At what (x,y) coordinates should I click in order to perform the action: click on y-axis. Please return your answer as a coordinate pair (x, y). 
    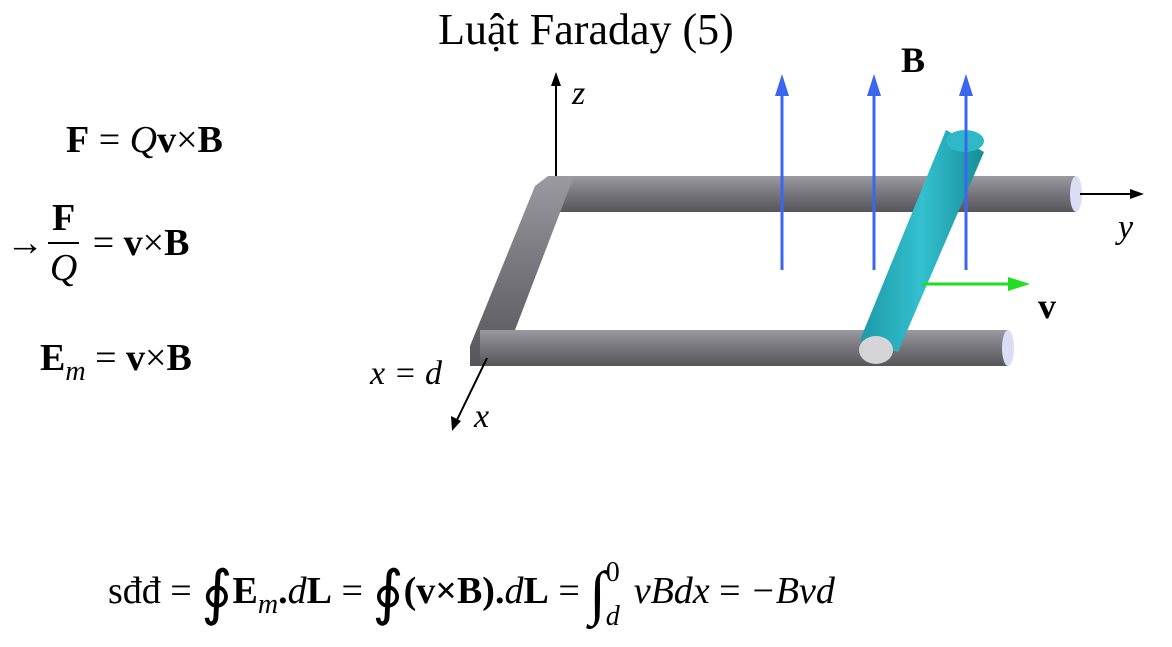
    Looking at the image, I should click on (1112, 194).